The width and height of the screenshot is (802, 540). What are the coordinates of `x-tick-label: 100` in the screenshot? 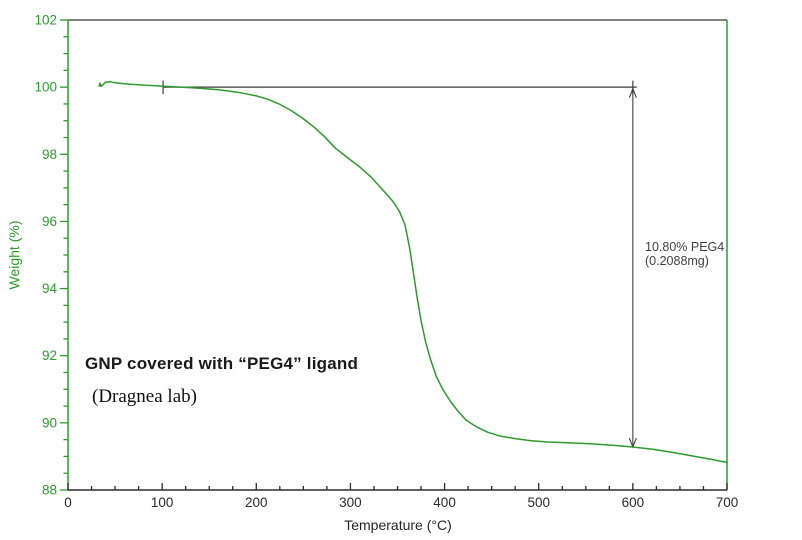 It's located at (162, 502).